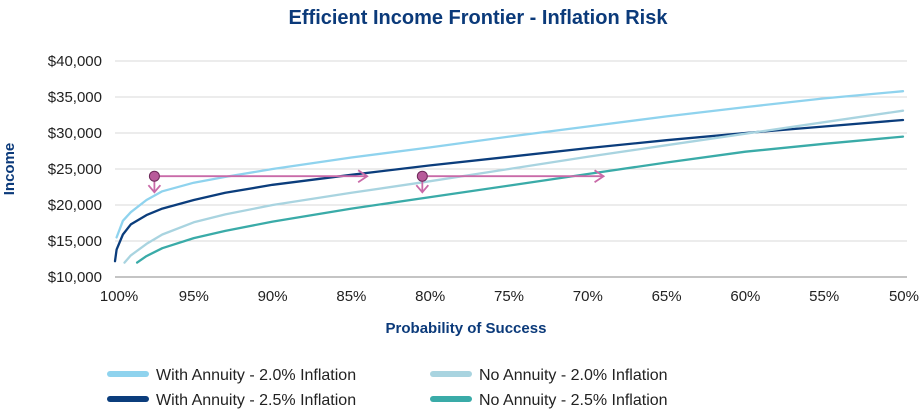 Image resolution: width=921 pixels, height=416 pixels. I want to click on x-tick-labels: 100% 95% 90% 85% 80% 75% 70% 65% 60% 55% 50%, so click(509, 296).